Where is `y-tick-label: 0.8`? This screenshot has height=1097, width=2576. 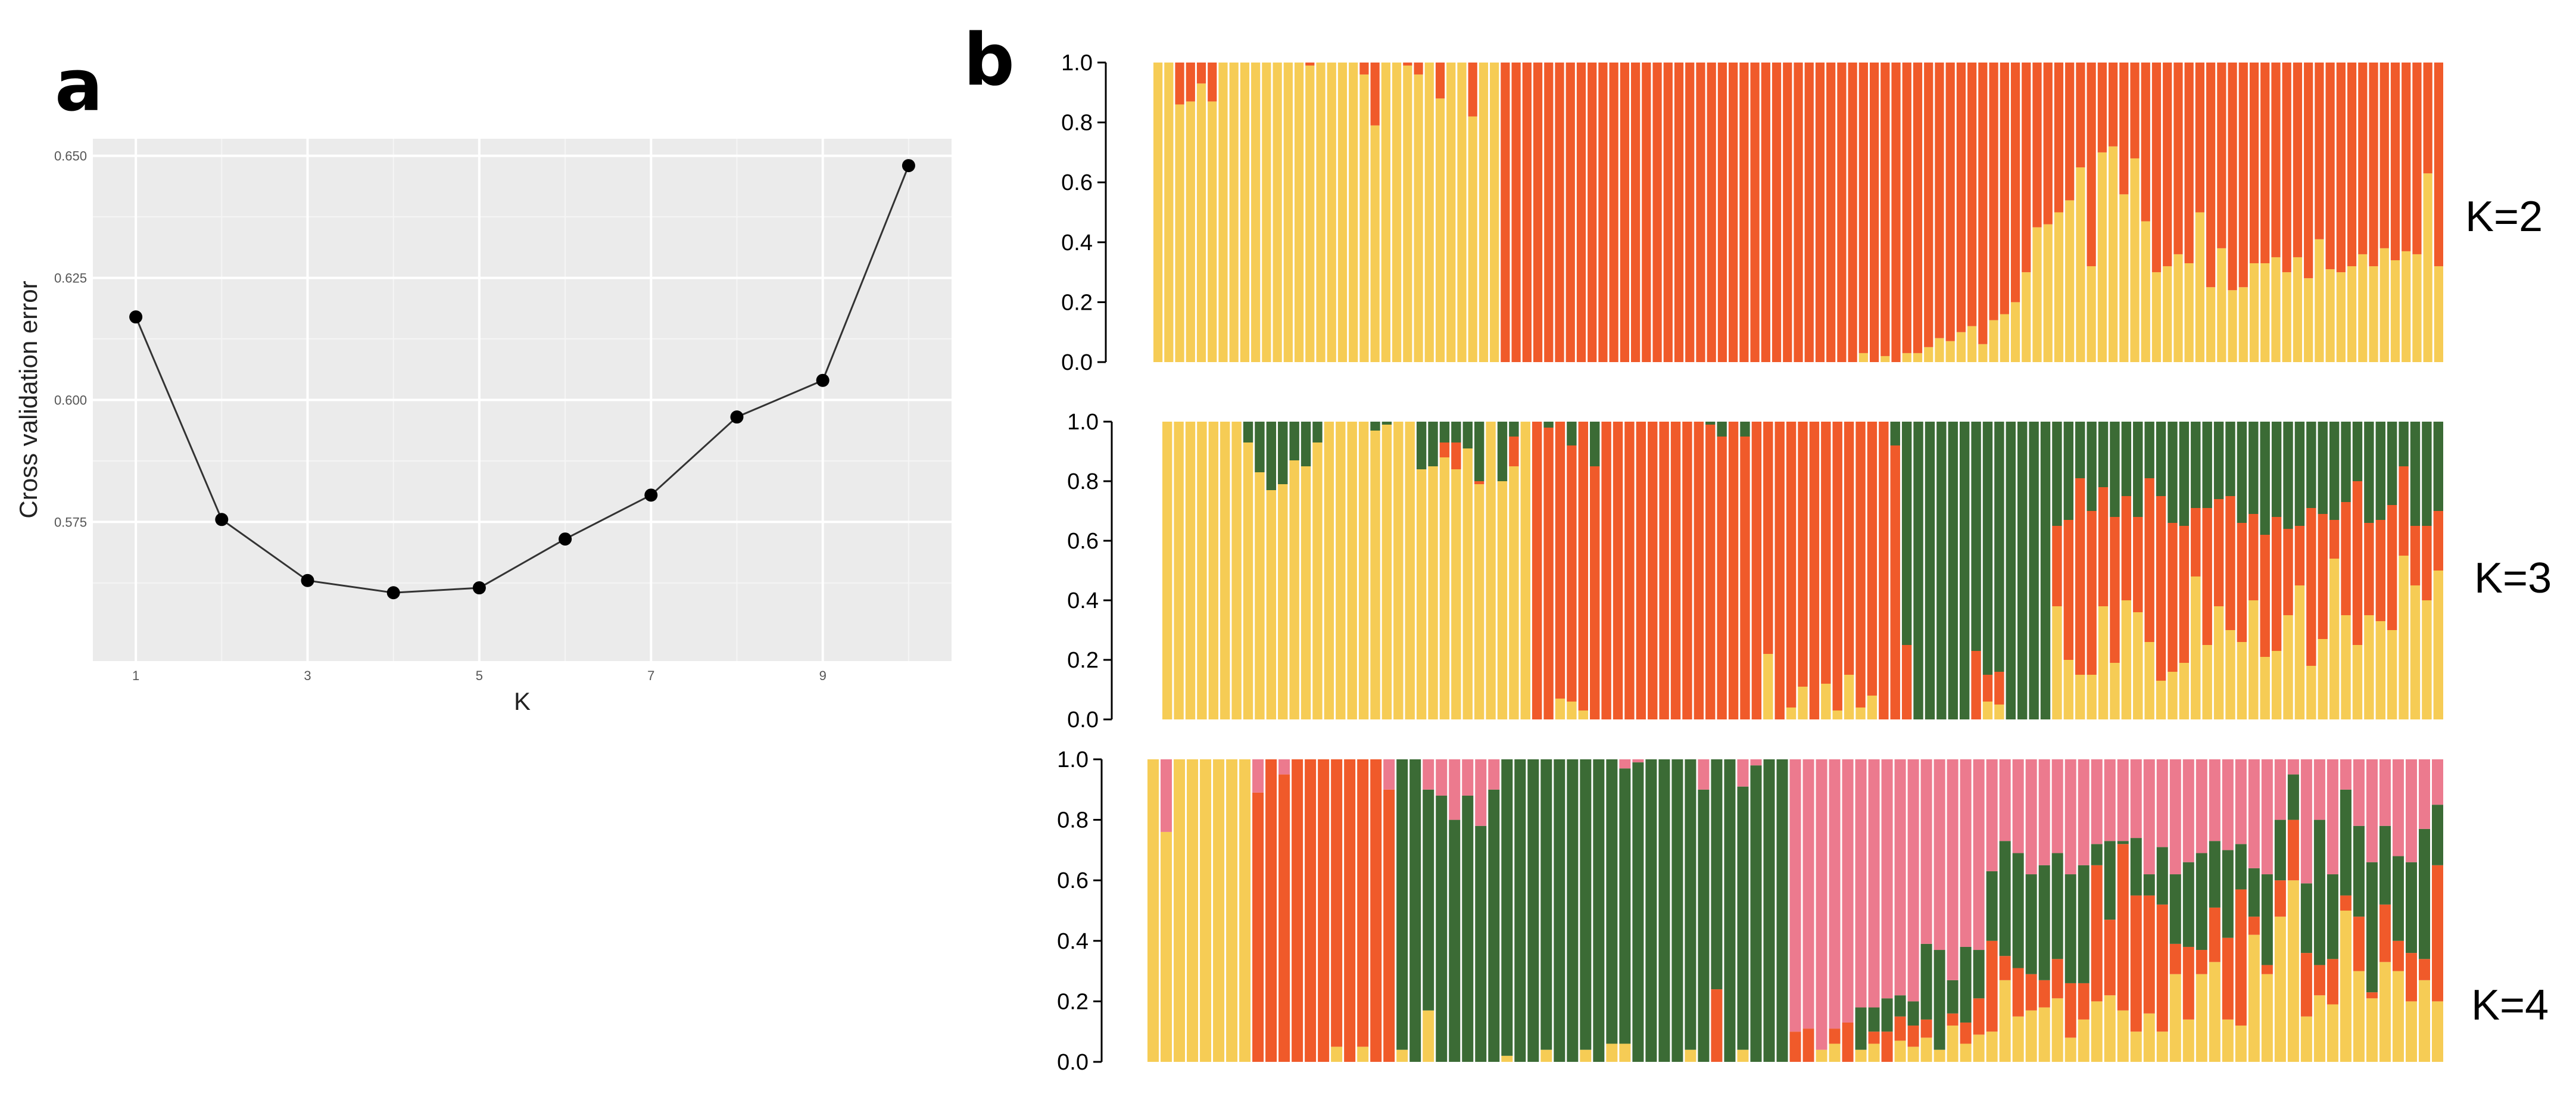 y-tick-label: 0.8 is located at coordinates (1083, 481).